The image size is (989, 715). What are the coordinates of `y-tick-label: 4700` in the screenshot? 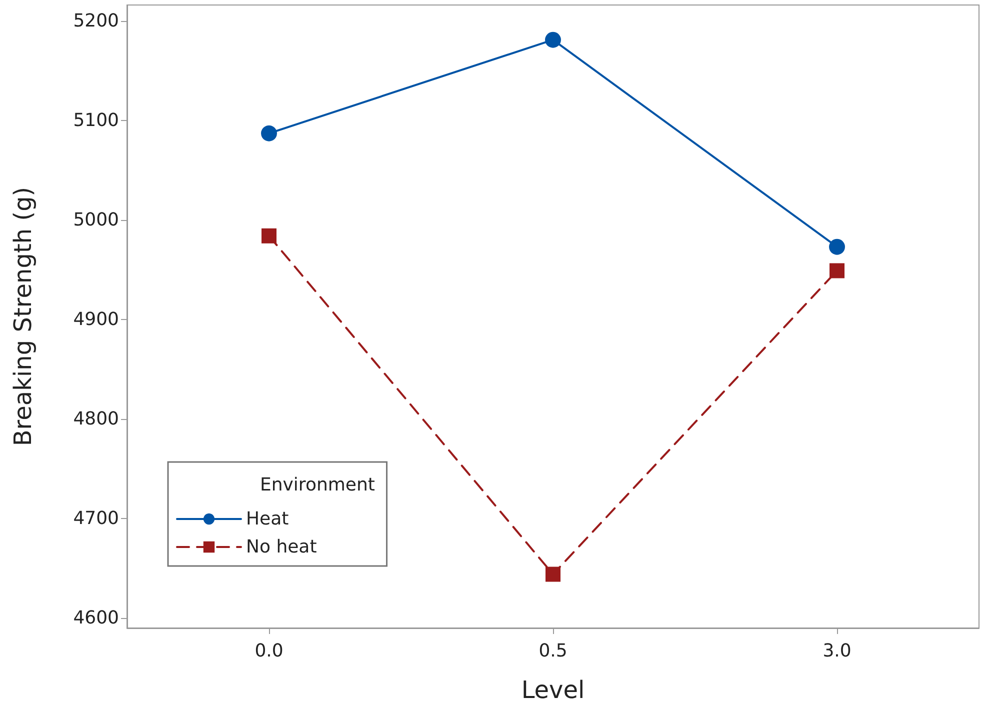 It's located at (96, 519).